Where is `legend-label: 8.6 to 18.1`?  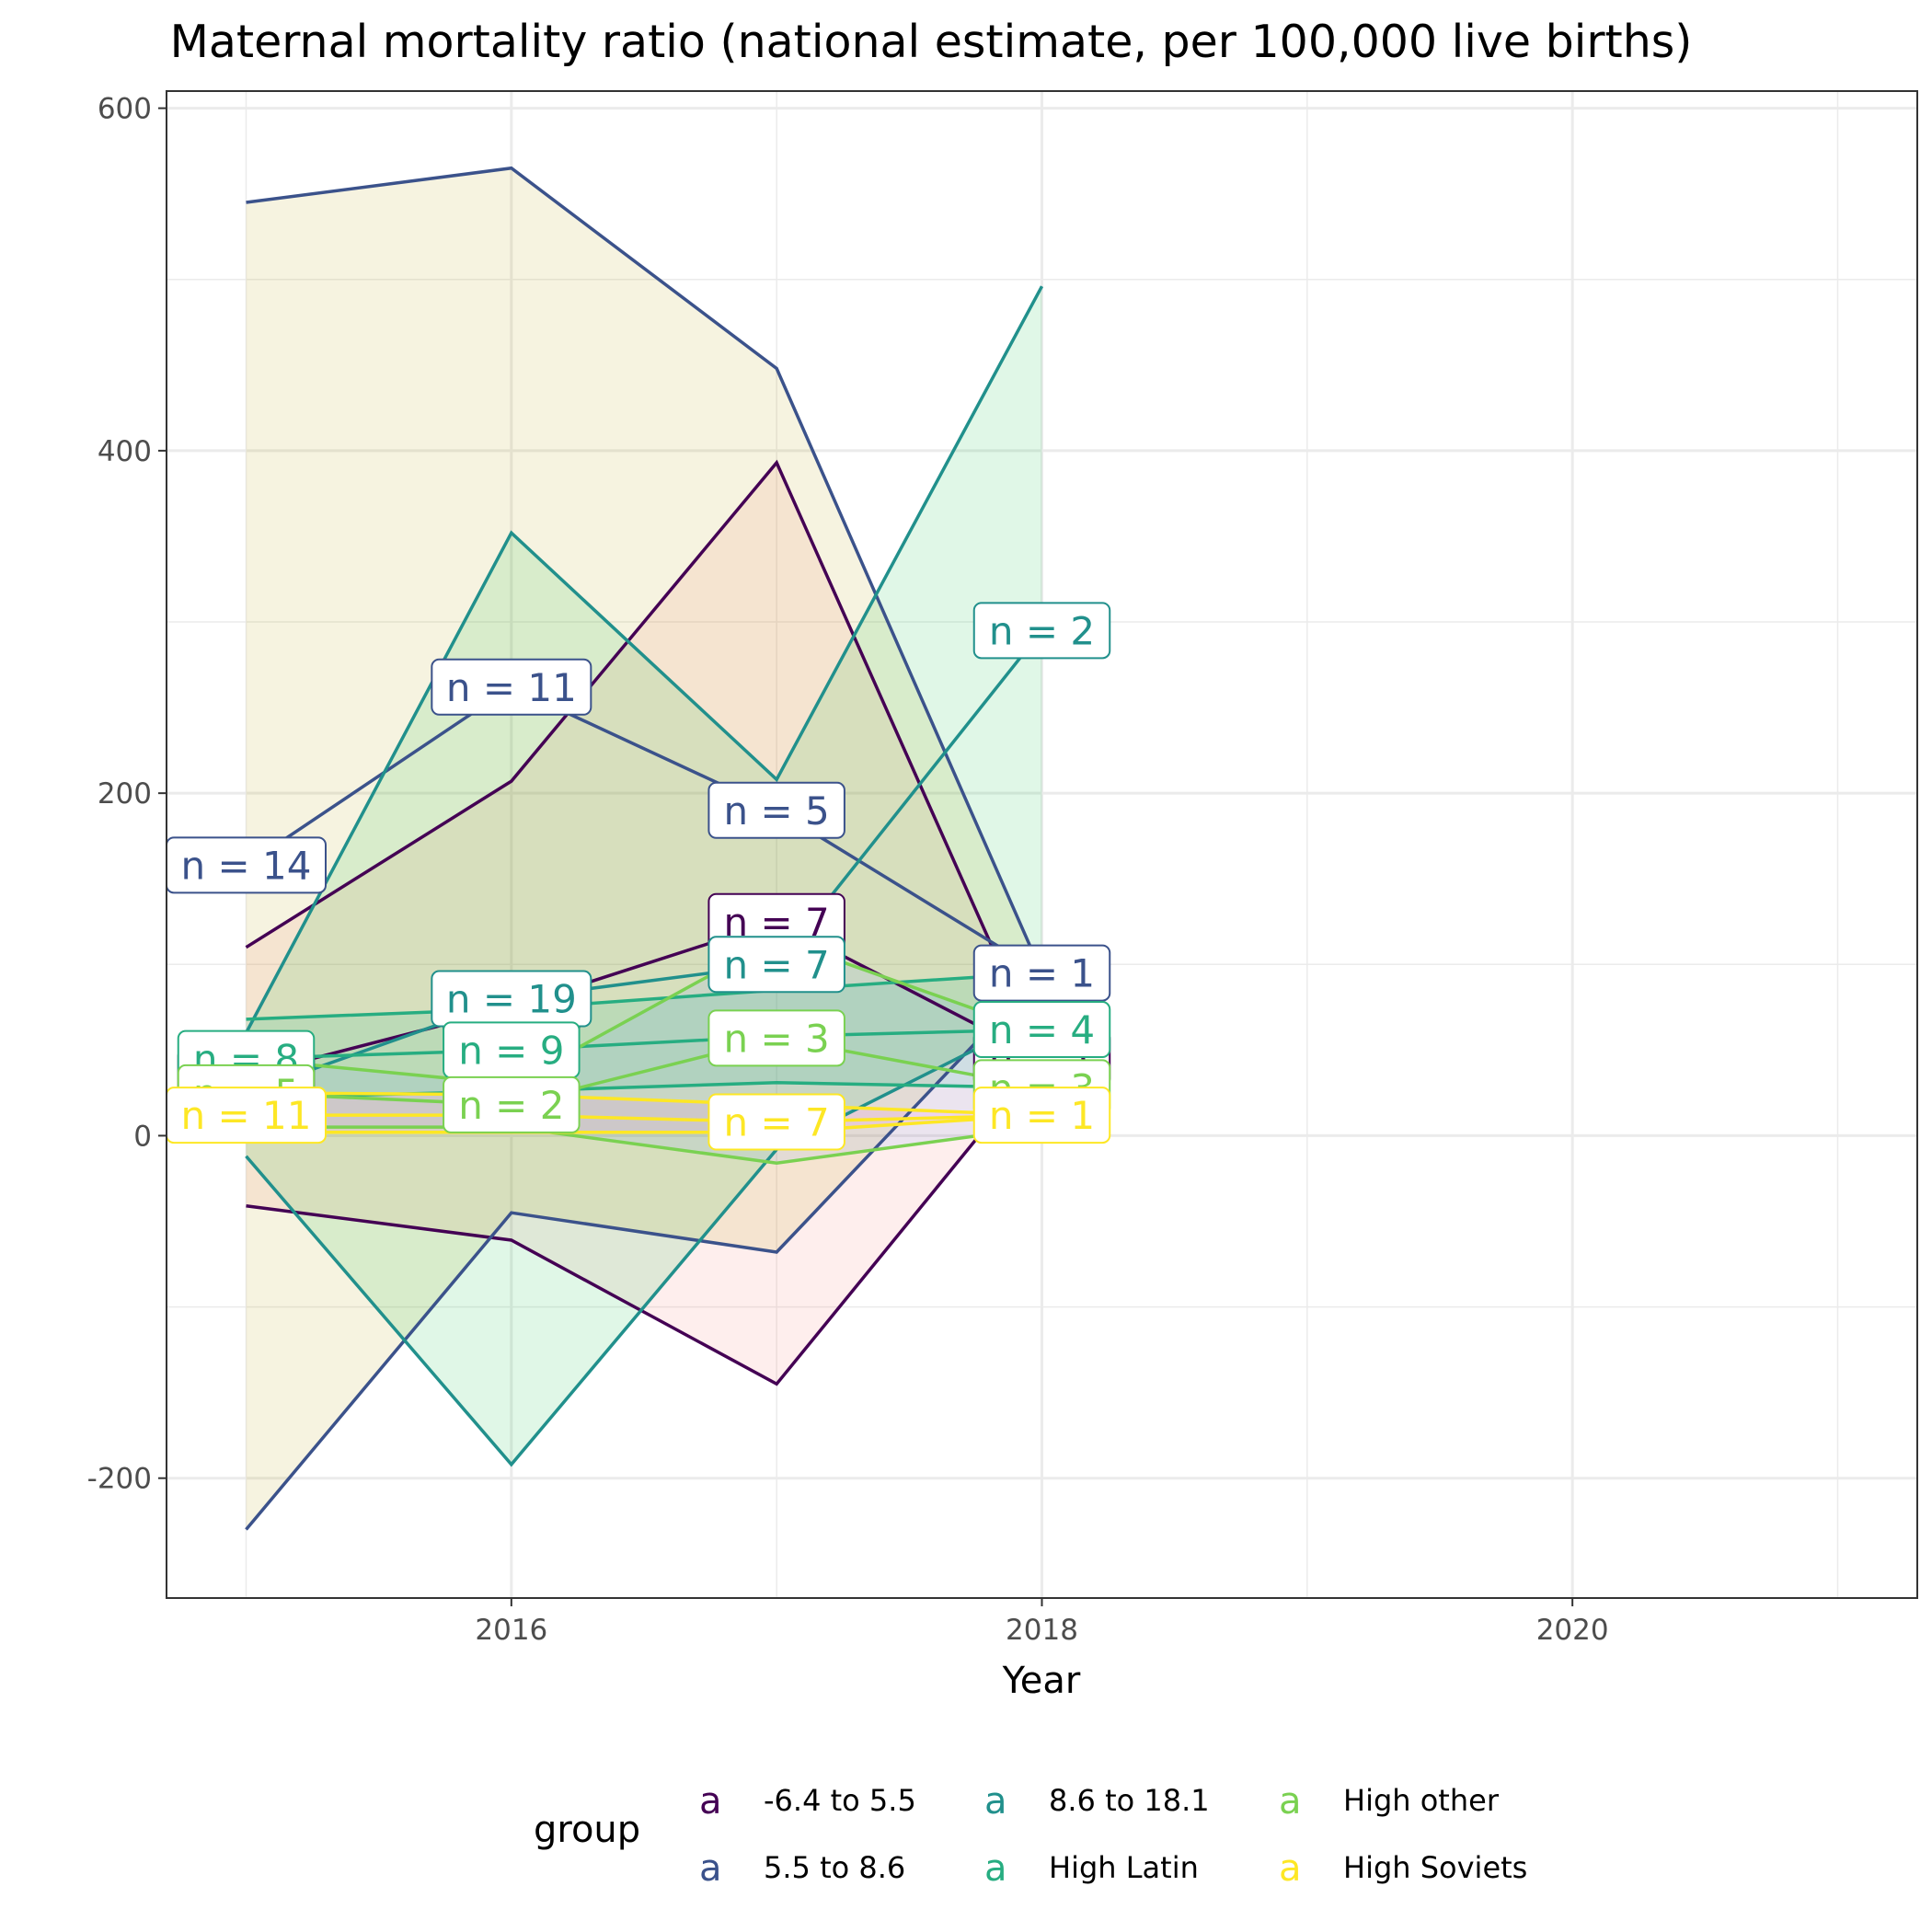 legend-label: 8.6 to 18.1 is located at coordinates (1129, 1800).